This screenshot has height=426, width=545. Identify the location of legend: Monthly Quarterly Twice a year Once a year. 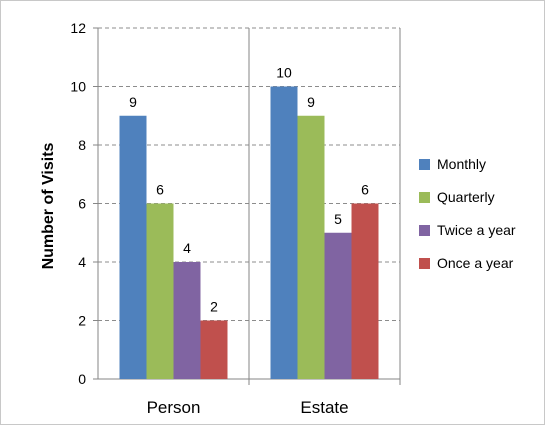
(467, 213).